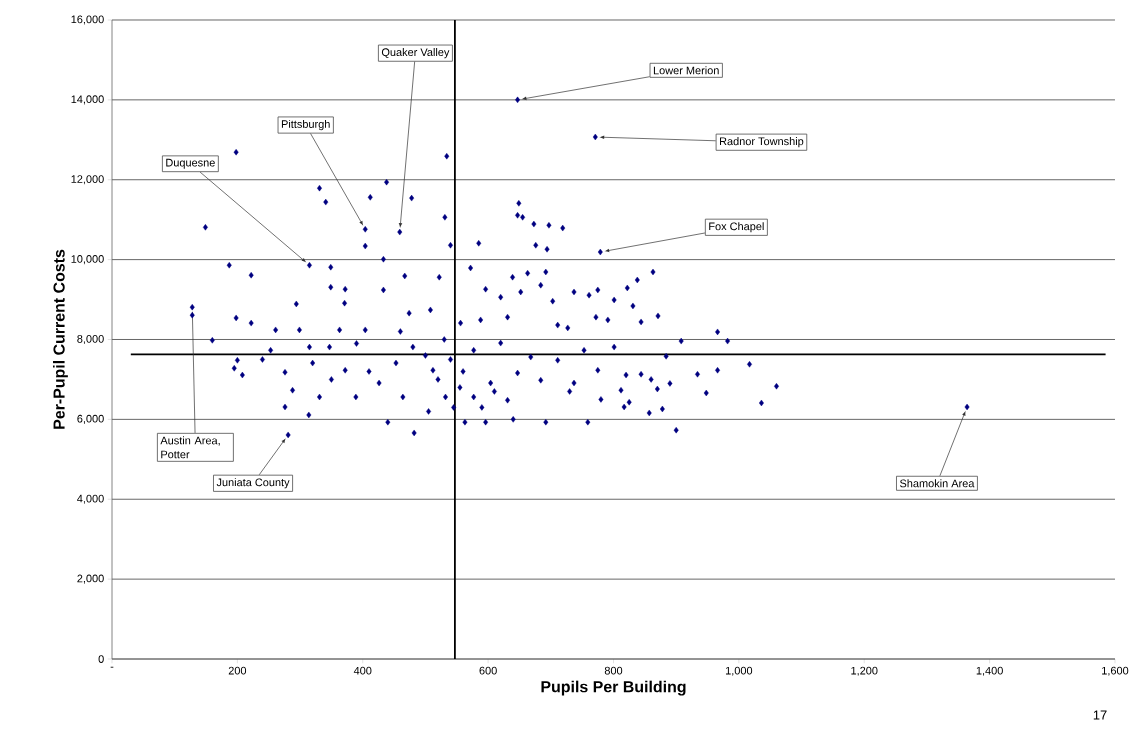 The width and height of the screenshot is (1139, 739). I want to click on y-tick-label: 2,000, so click(90, 579).